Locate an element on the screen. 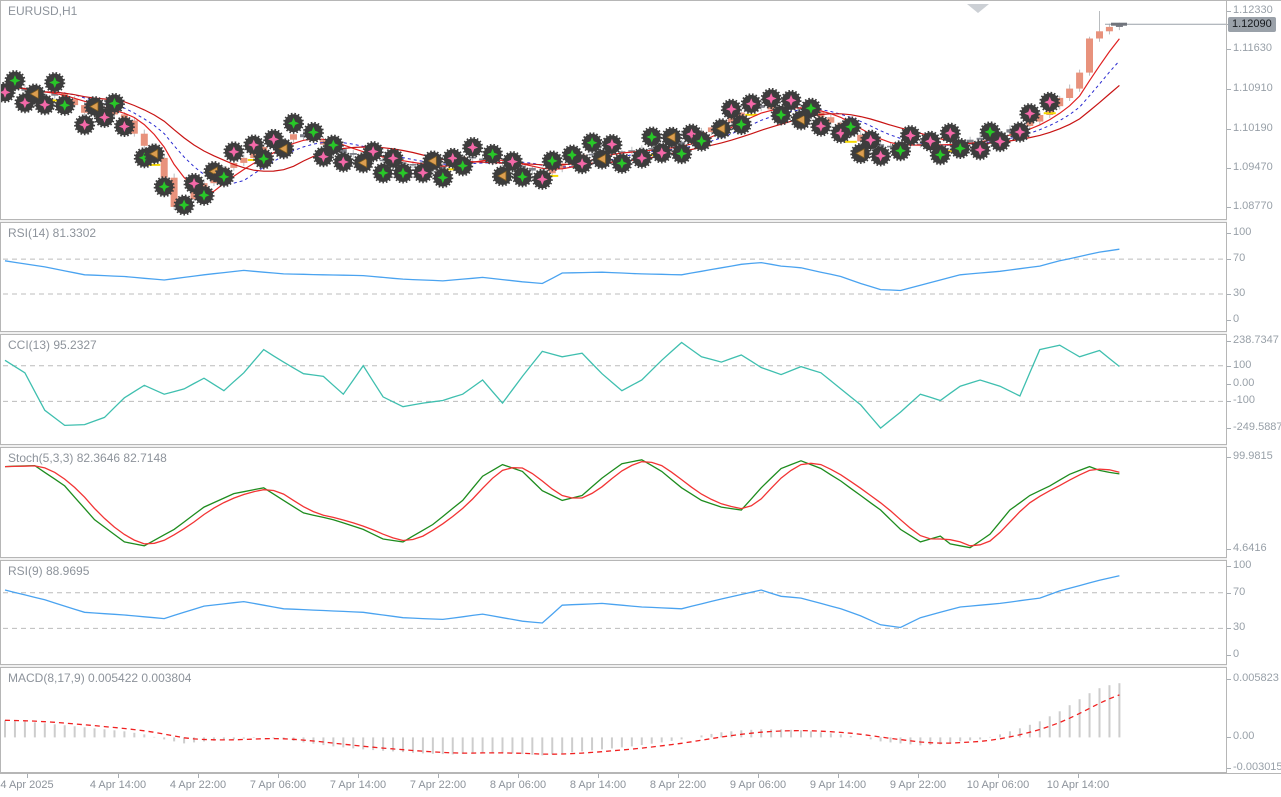  stochastic-canvas is located at coordinates (613, 502).